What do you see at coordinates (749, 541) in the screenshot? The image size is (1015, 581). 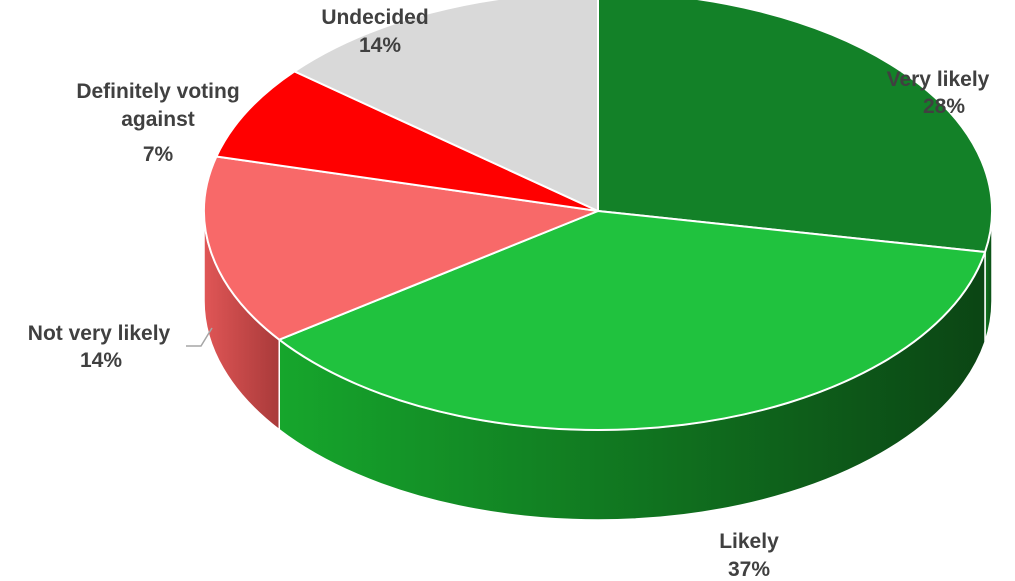 I see `slice-label-name: Likely` at bounding box center [749, 541].